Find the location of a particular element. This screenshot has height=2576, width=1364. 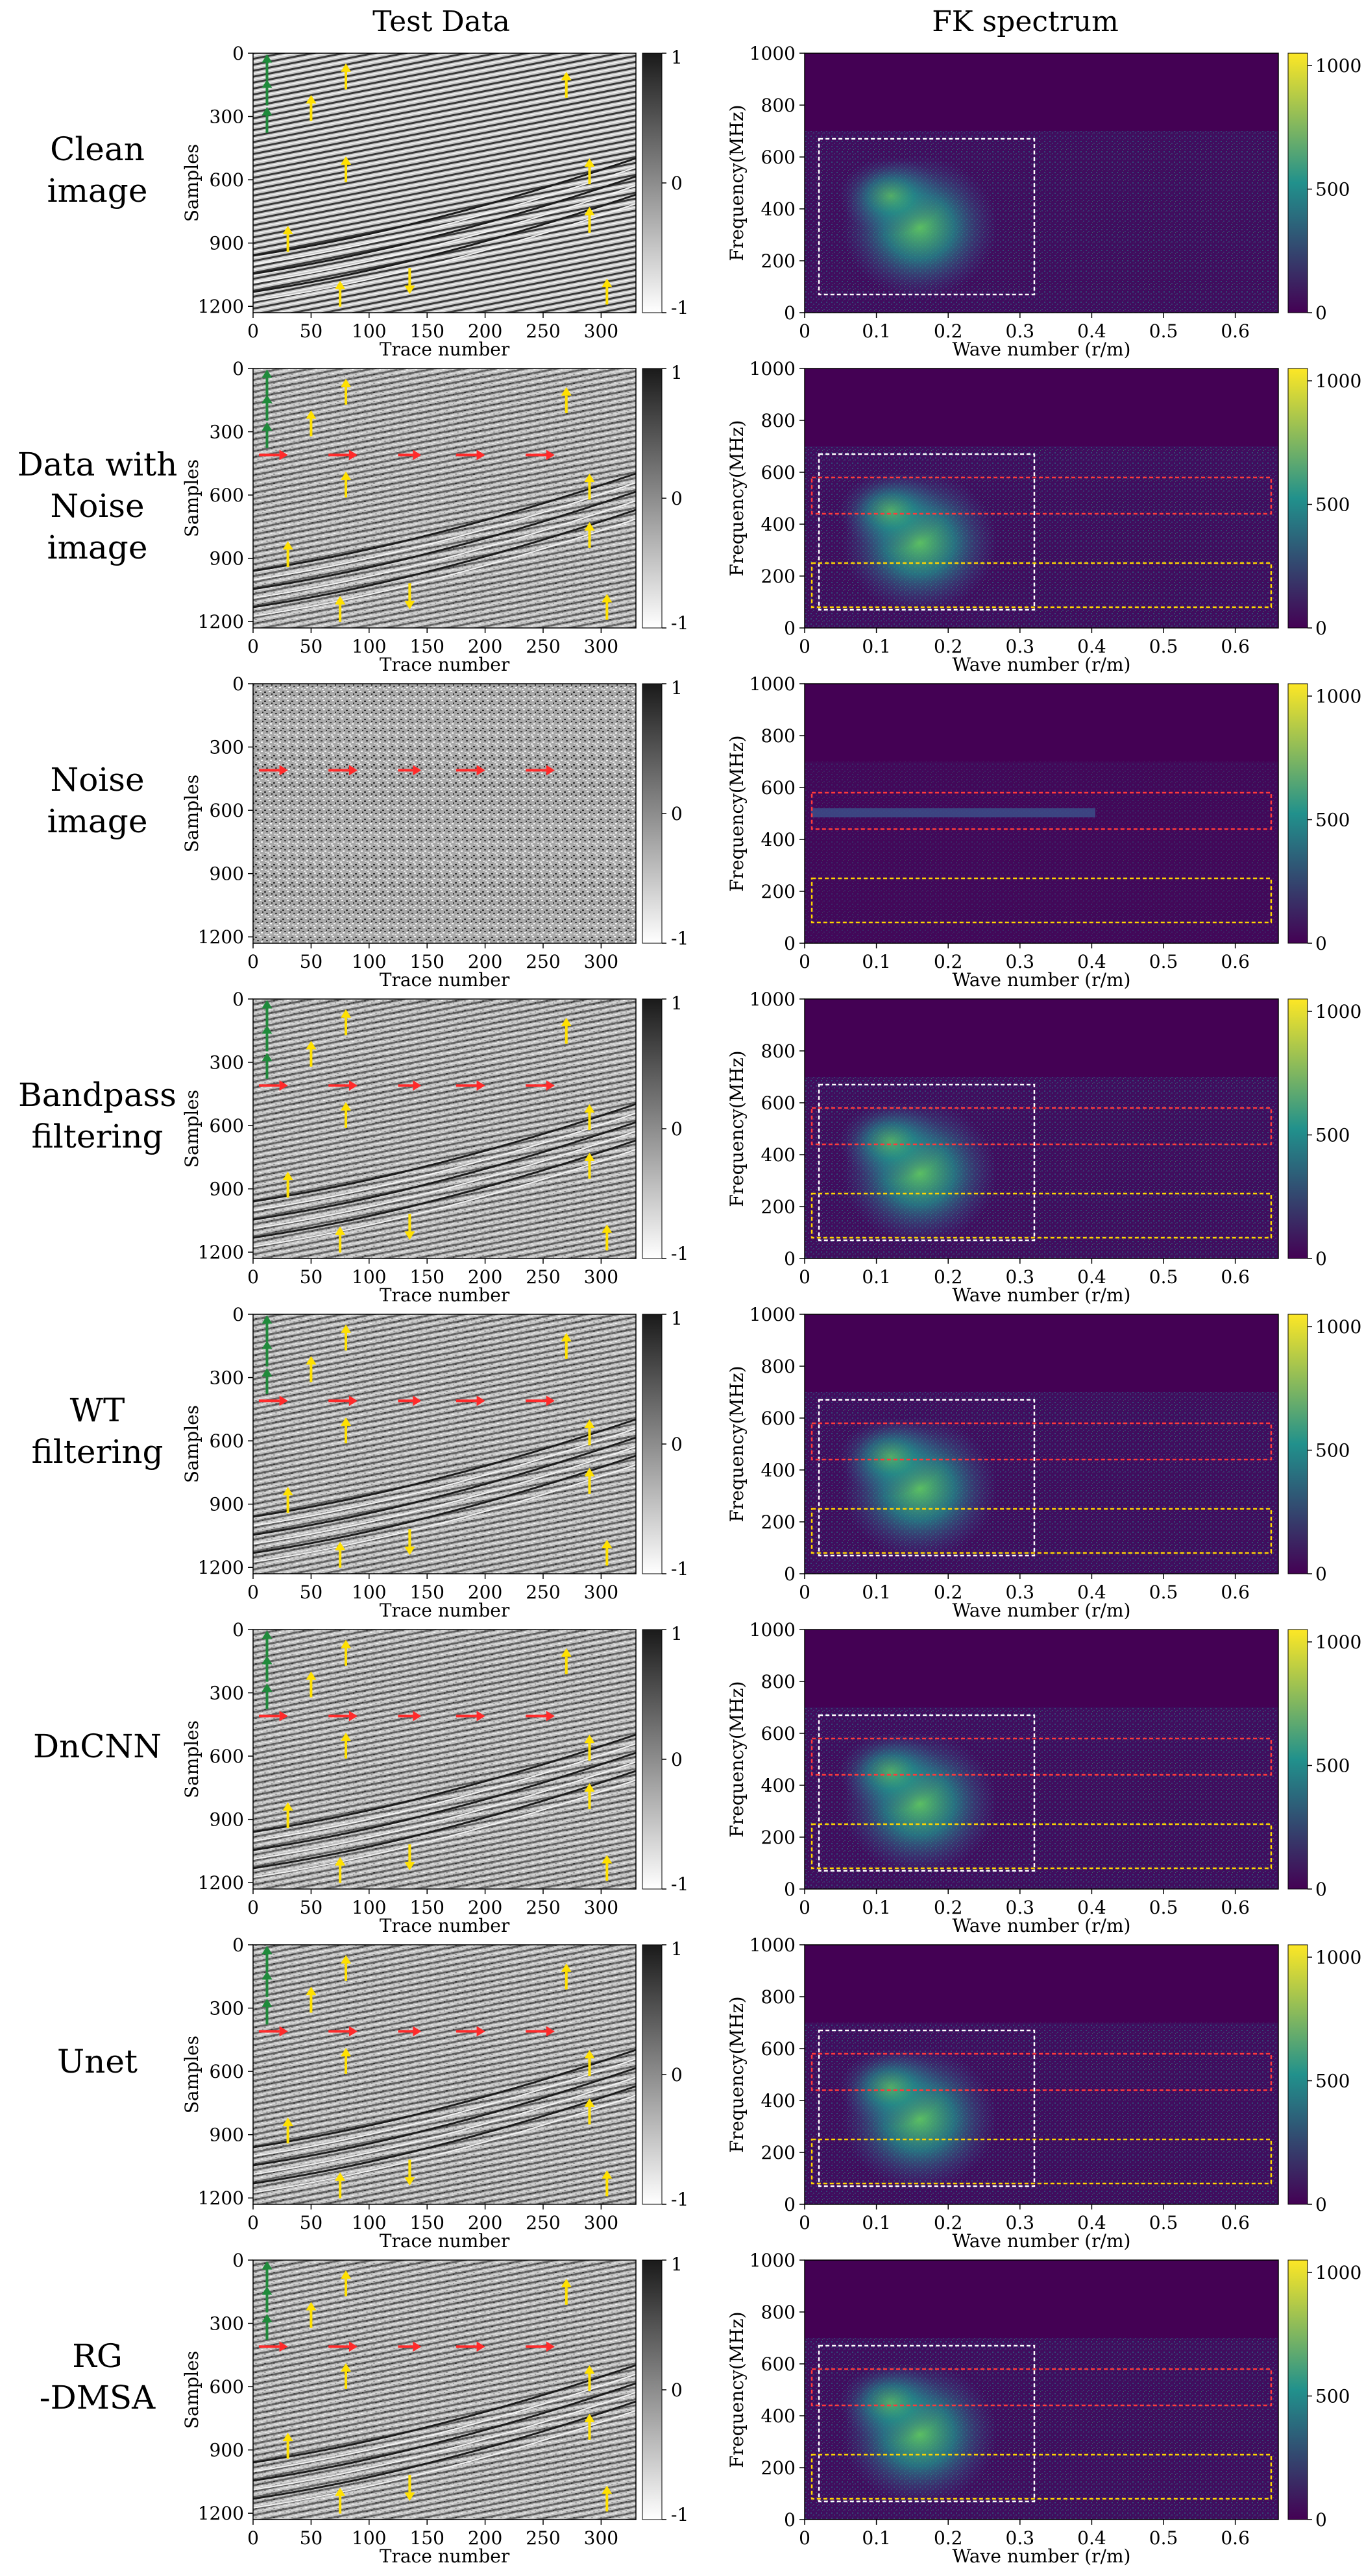

header-test-data: Test Data is located at coordinates (441, 21).